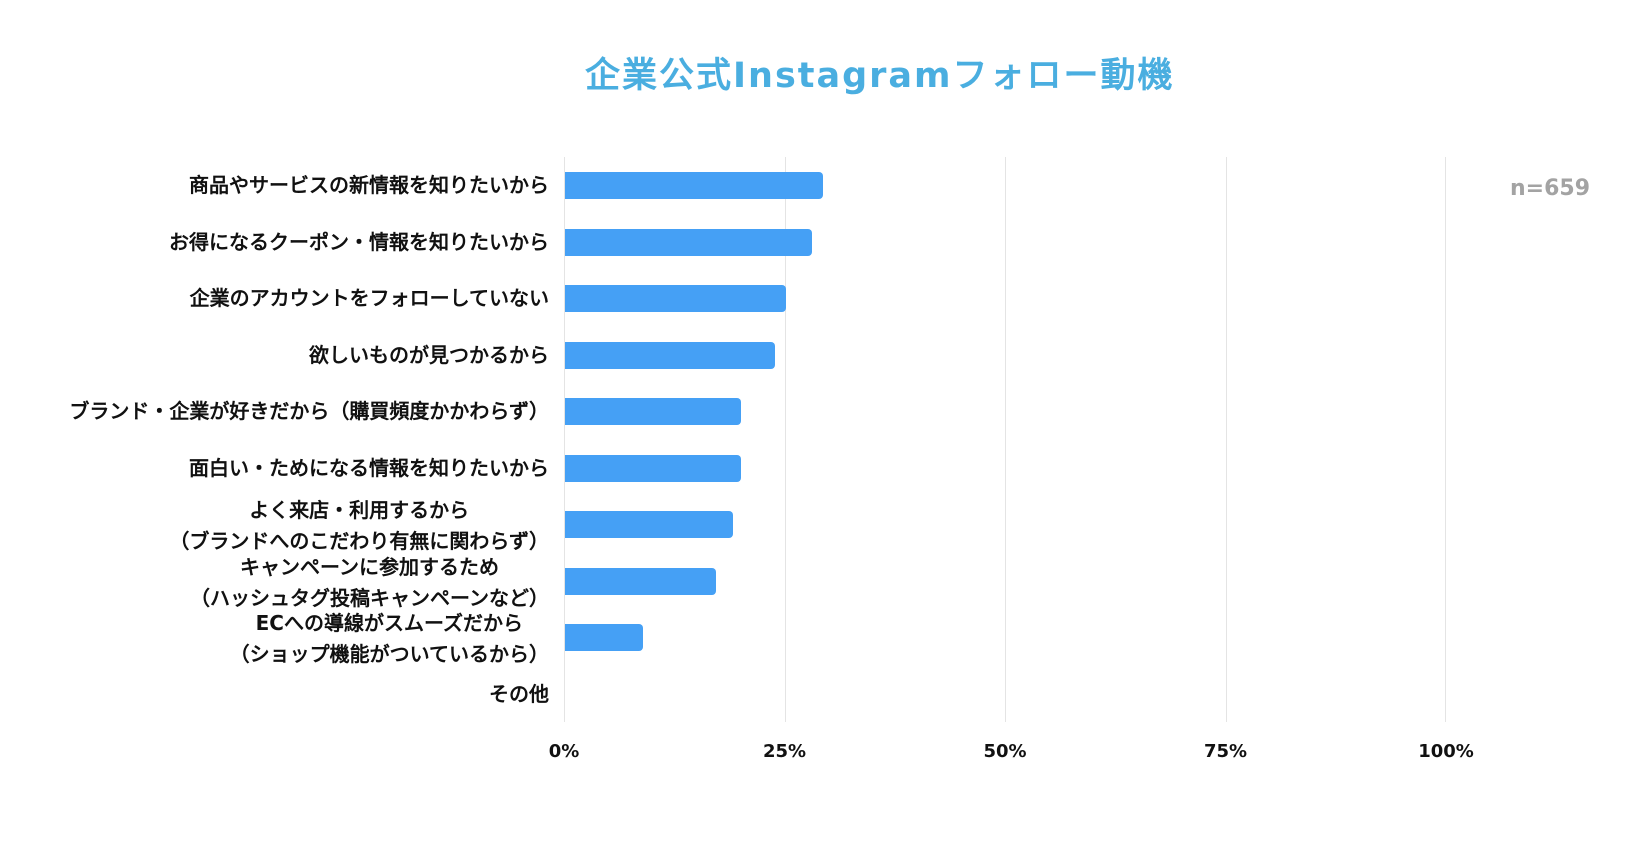  Describe the element at coordinates (389, 654) in the screenshot. I see `category-label-line: （ショップ機能がついているから）` at that location.